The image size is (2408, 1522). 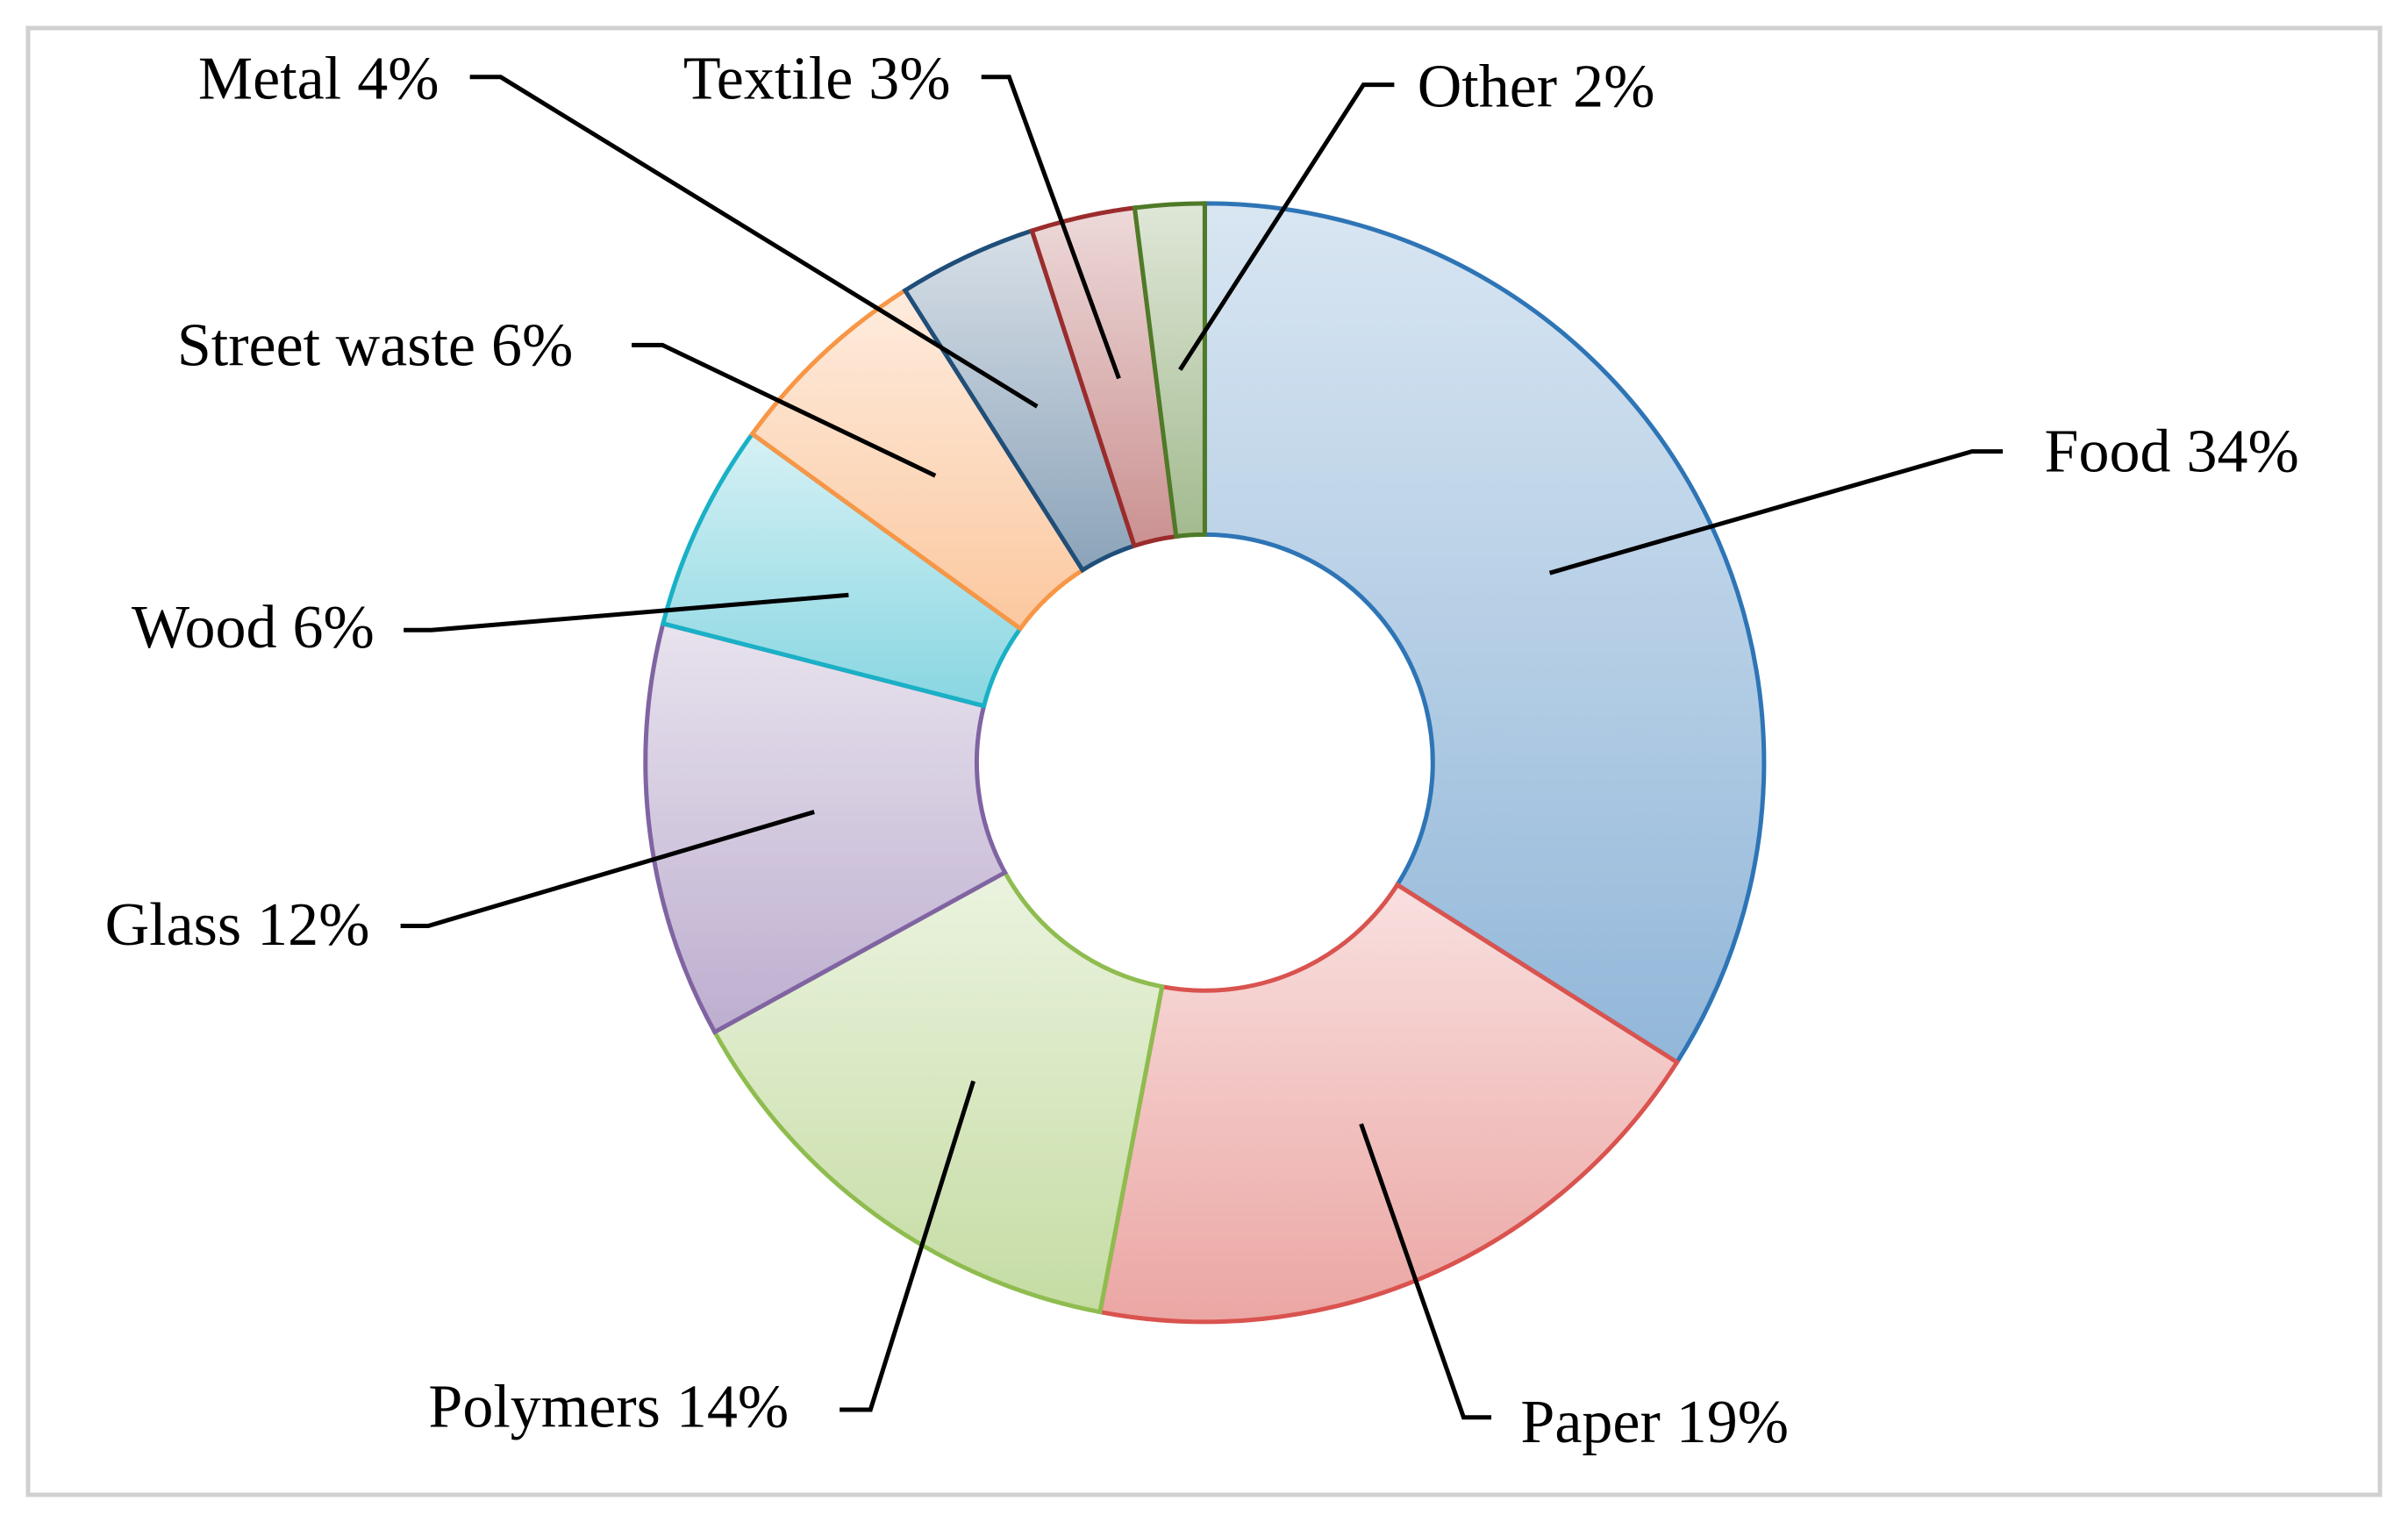 I want to click on label-value: 12%, so click(x=313, y=925).